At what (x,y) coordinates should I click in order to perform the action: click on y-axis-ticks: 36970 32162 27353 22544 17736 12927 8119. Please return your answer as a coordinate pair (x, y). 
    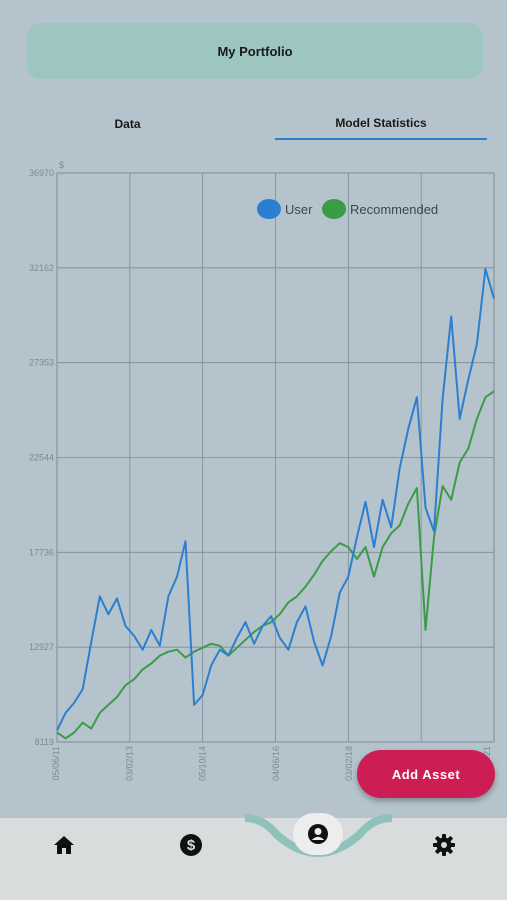
    Looking at the image, I should click on (41, 457).